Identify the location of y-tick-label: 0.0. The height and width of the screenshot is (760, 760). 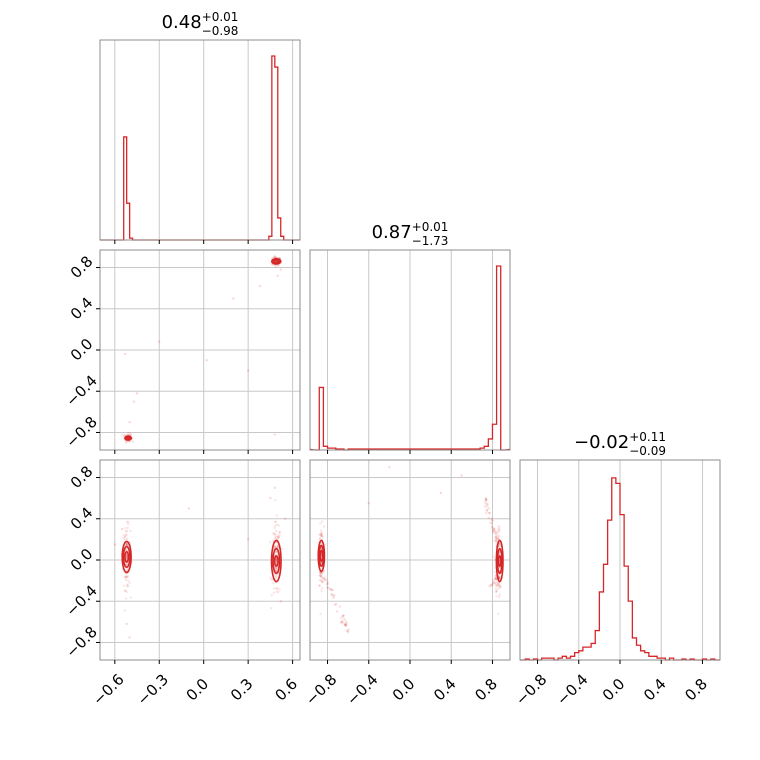
(82, 350).